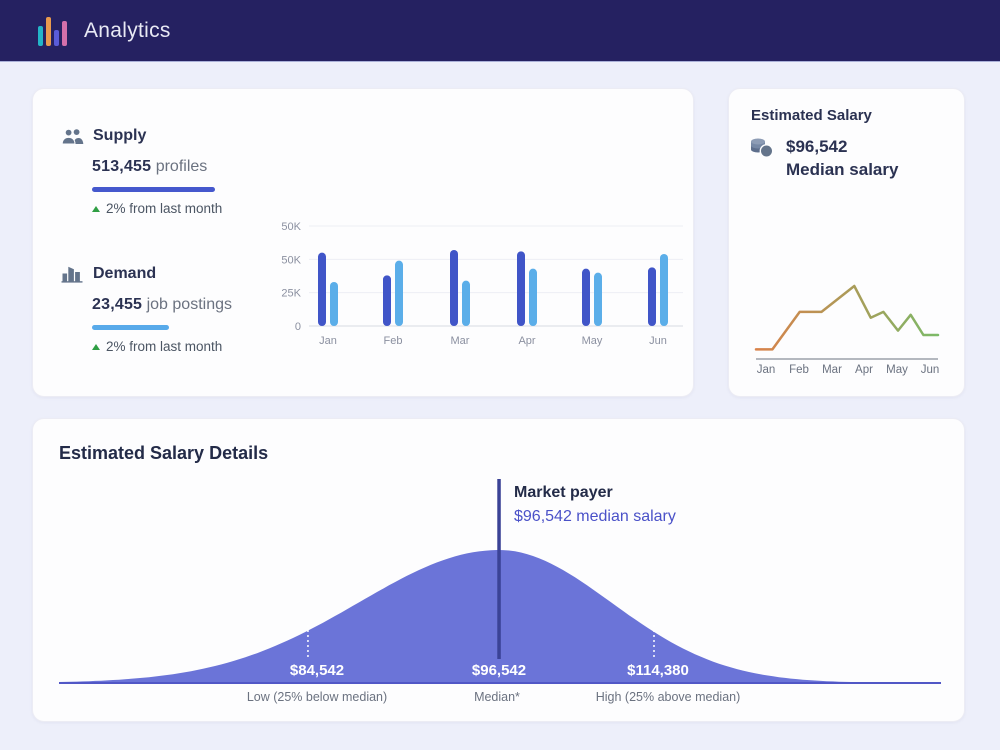 The width and height of the screenshot is (1000, 750). What do you see at coordinates (499, 670) in the screenshot?
I see `median-salary-marker-value: $96,542` at bounding box center [499, 670].